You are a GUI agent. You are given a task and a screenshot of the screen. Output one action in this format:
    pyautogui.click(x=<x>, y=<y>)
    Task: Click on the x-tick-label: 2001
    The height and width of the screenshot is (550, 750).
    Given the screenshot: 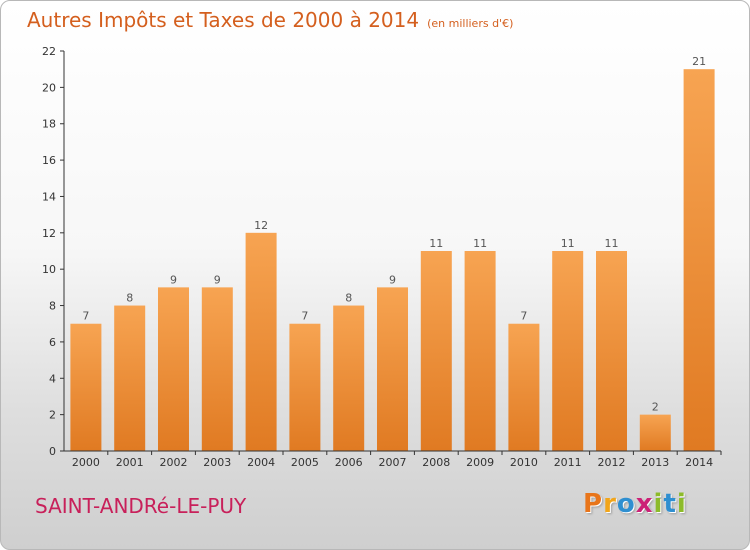 What is the action you would take?
    pyautogui.click(x=130, y=462)
    